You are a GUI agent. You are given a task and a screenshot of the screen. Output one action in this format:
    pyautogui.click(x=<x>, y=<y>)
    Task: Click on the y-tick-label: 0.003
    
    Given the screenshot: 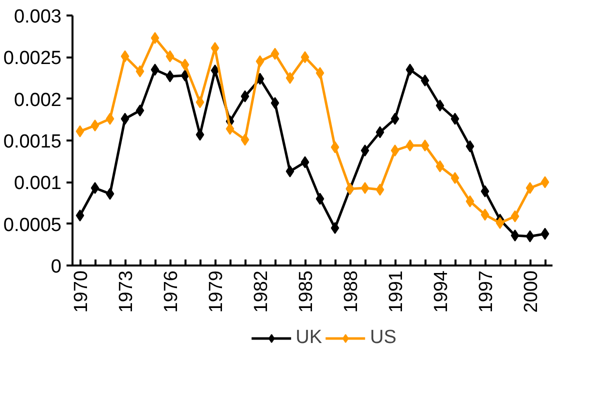 What is the action you would take?
    pyautogui.click(x=38, y=17)
    